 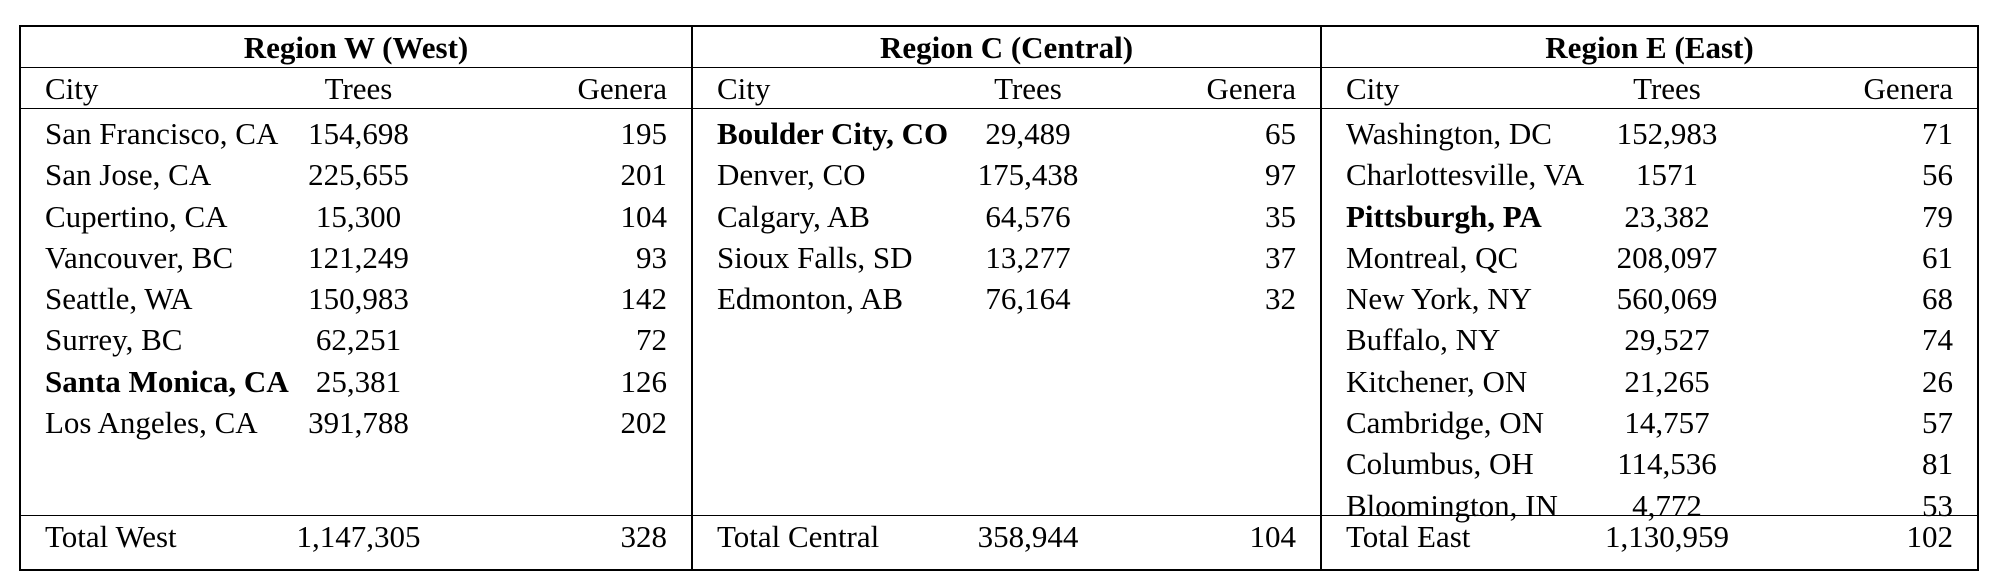 What do you see at coordinates (1432, 257) in the screenshot?
I see `city-cell: Montreal, QC` at bounding box center [1432, 257].